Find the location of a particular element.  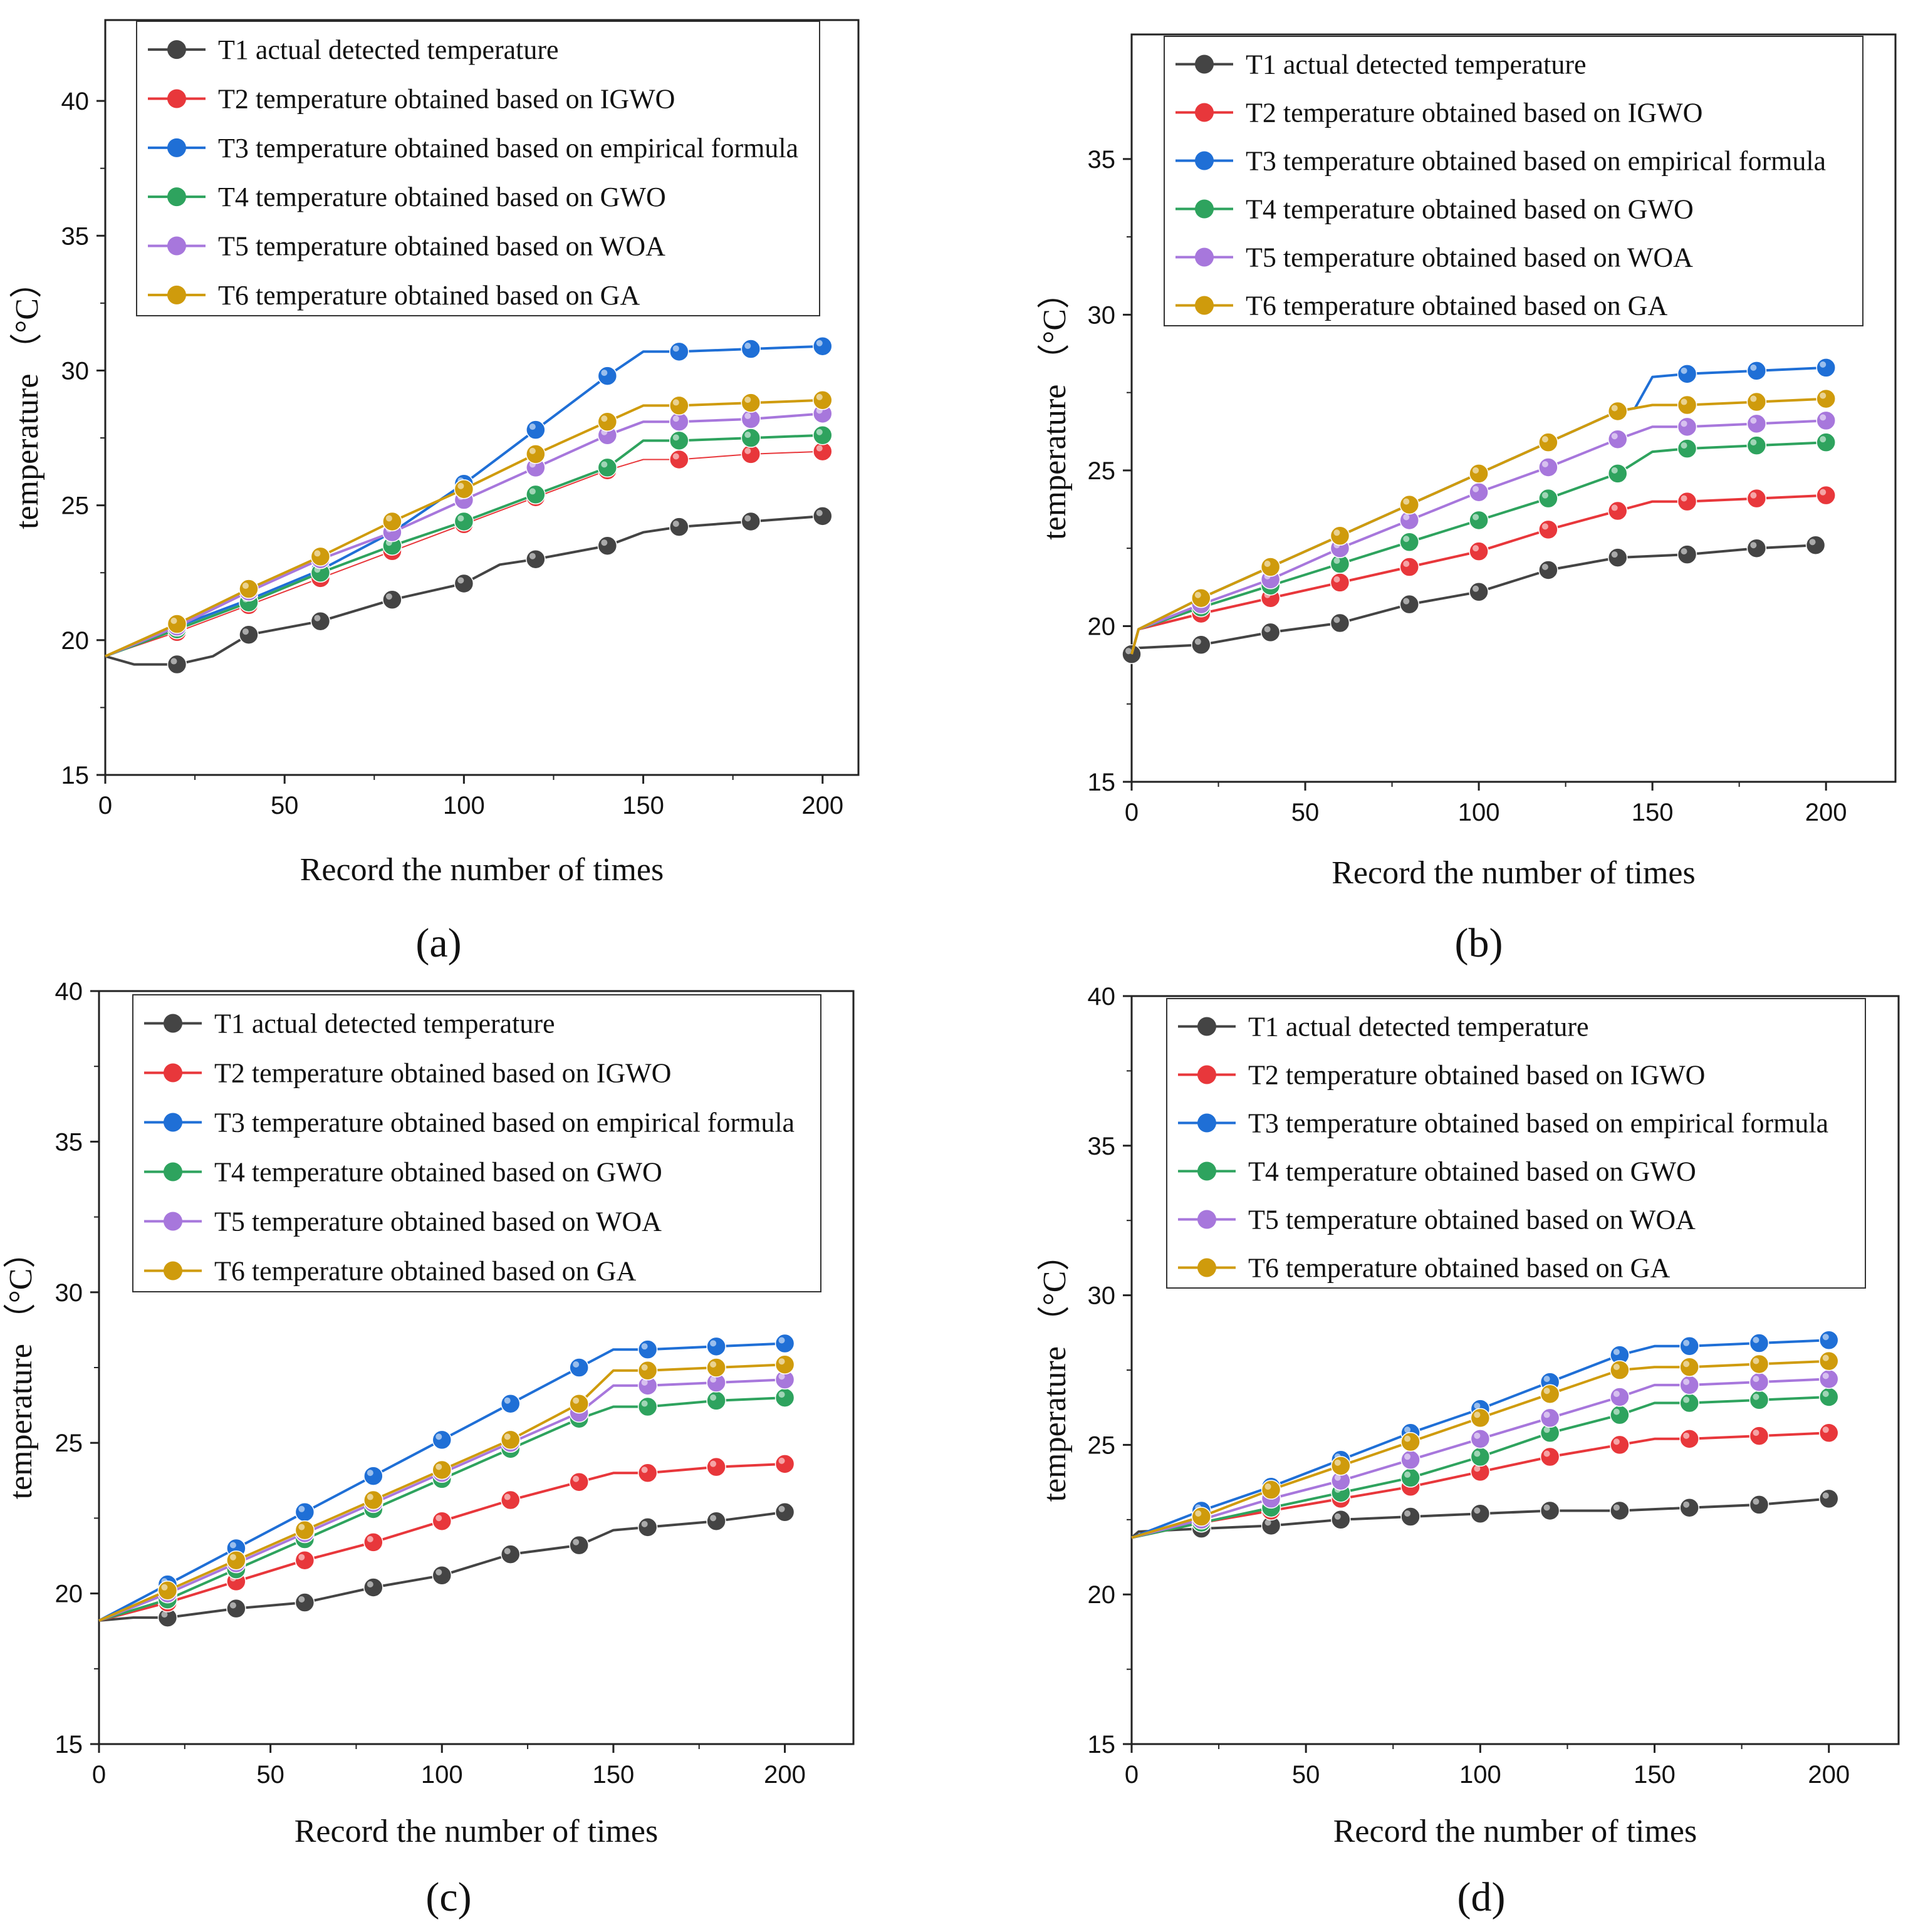

series-line-t1 is located at coordinates (1479, 1518).